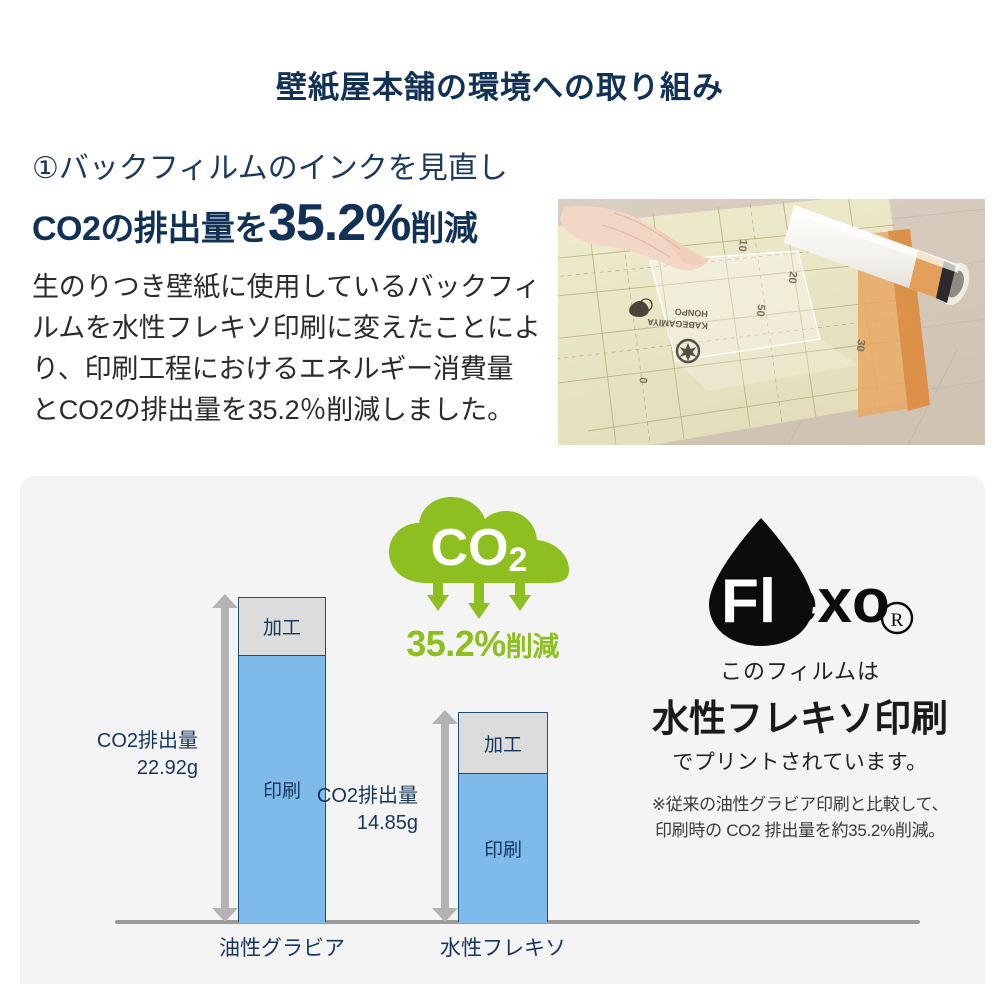 The width and height of the screenshot is (1000, 1000). What do you see at coordinates (800, 762) in the screenshot?
I see `flexo-line-3: でプリントされています。` at bounding box center [800, 762].